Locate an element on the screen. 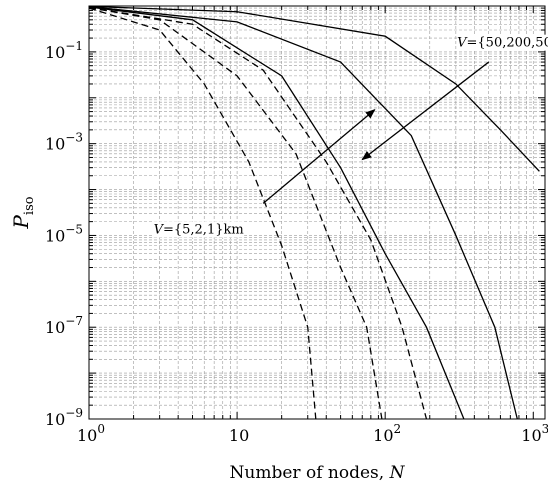 The width and height of the screenshot is (548, 485). y-axis-label-sub: iso is located at coordinates (29, 205).